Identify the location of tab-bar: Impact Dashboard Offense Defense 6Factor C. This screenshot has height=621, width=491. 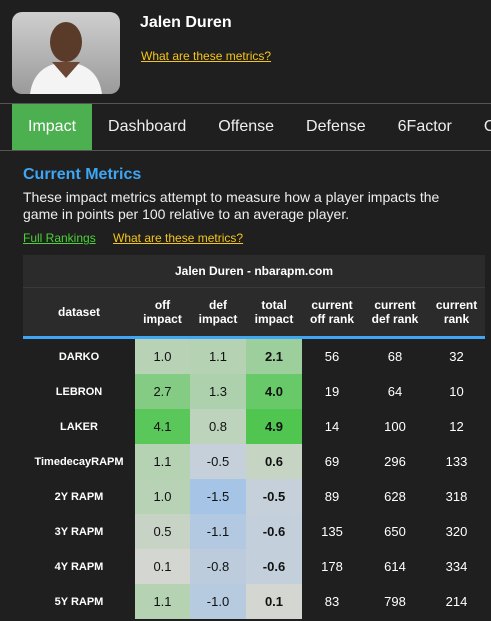
(245, 127).